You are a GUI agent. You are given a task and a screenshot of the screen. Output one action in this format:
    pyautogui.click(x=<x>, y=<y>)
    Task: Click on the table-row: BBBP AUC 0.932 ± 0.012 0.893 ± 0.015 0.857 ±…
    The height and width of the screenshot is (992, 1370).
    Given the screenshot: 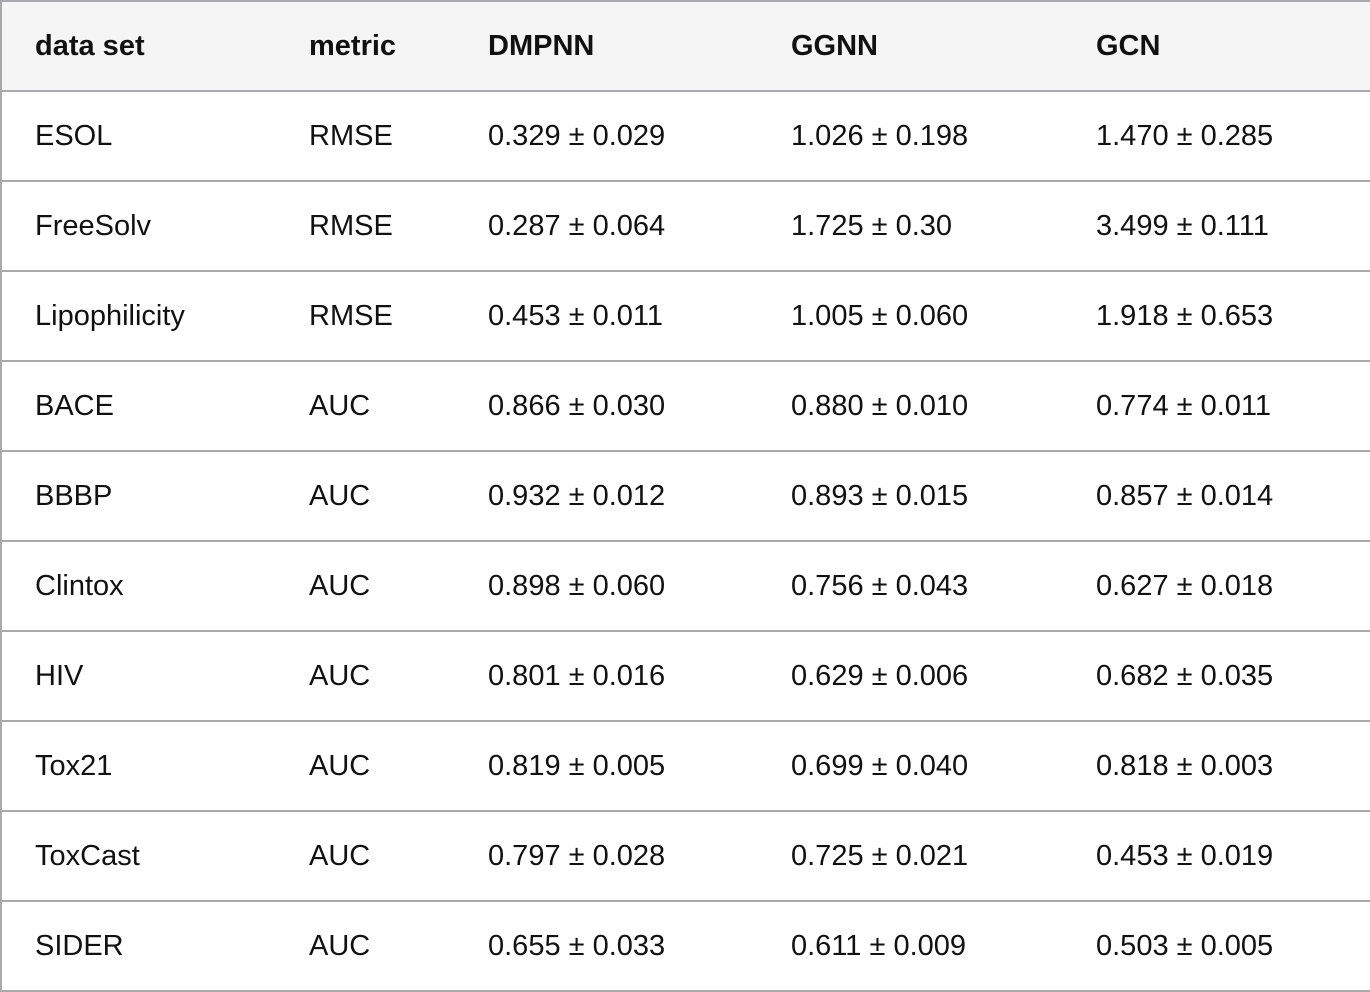 What is the action you would take?
    pyautogui.click(x=685, y=496)
    